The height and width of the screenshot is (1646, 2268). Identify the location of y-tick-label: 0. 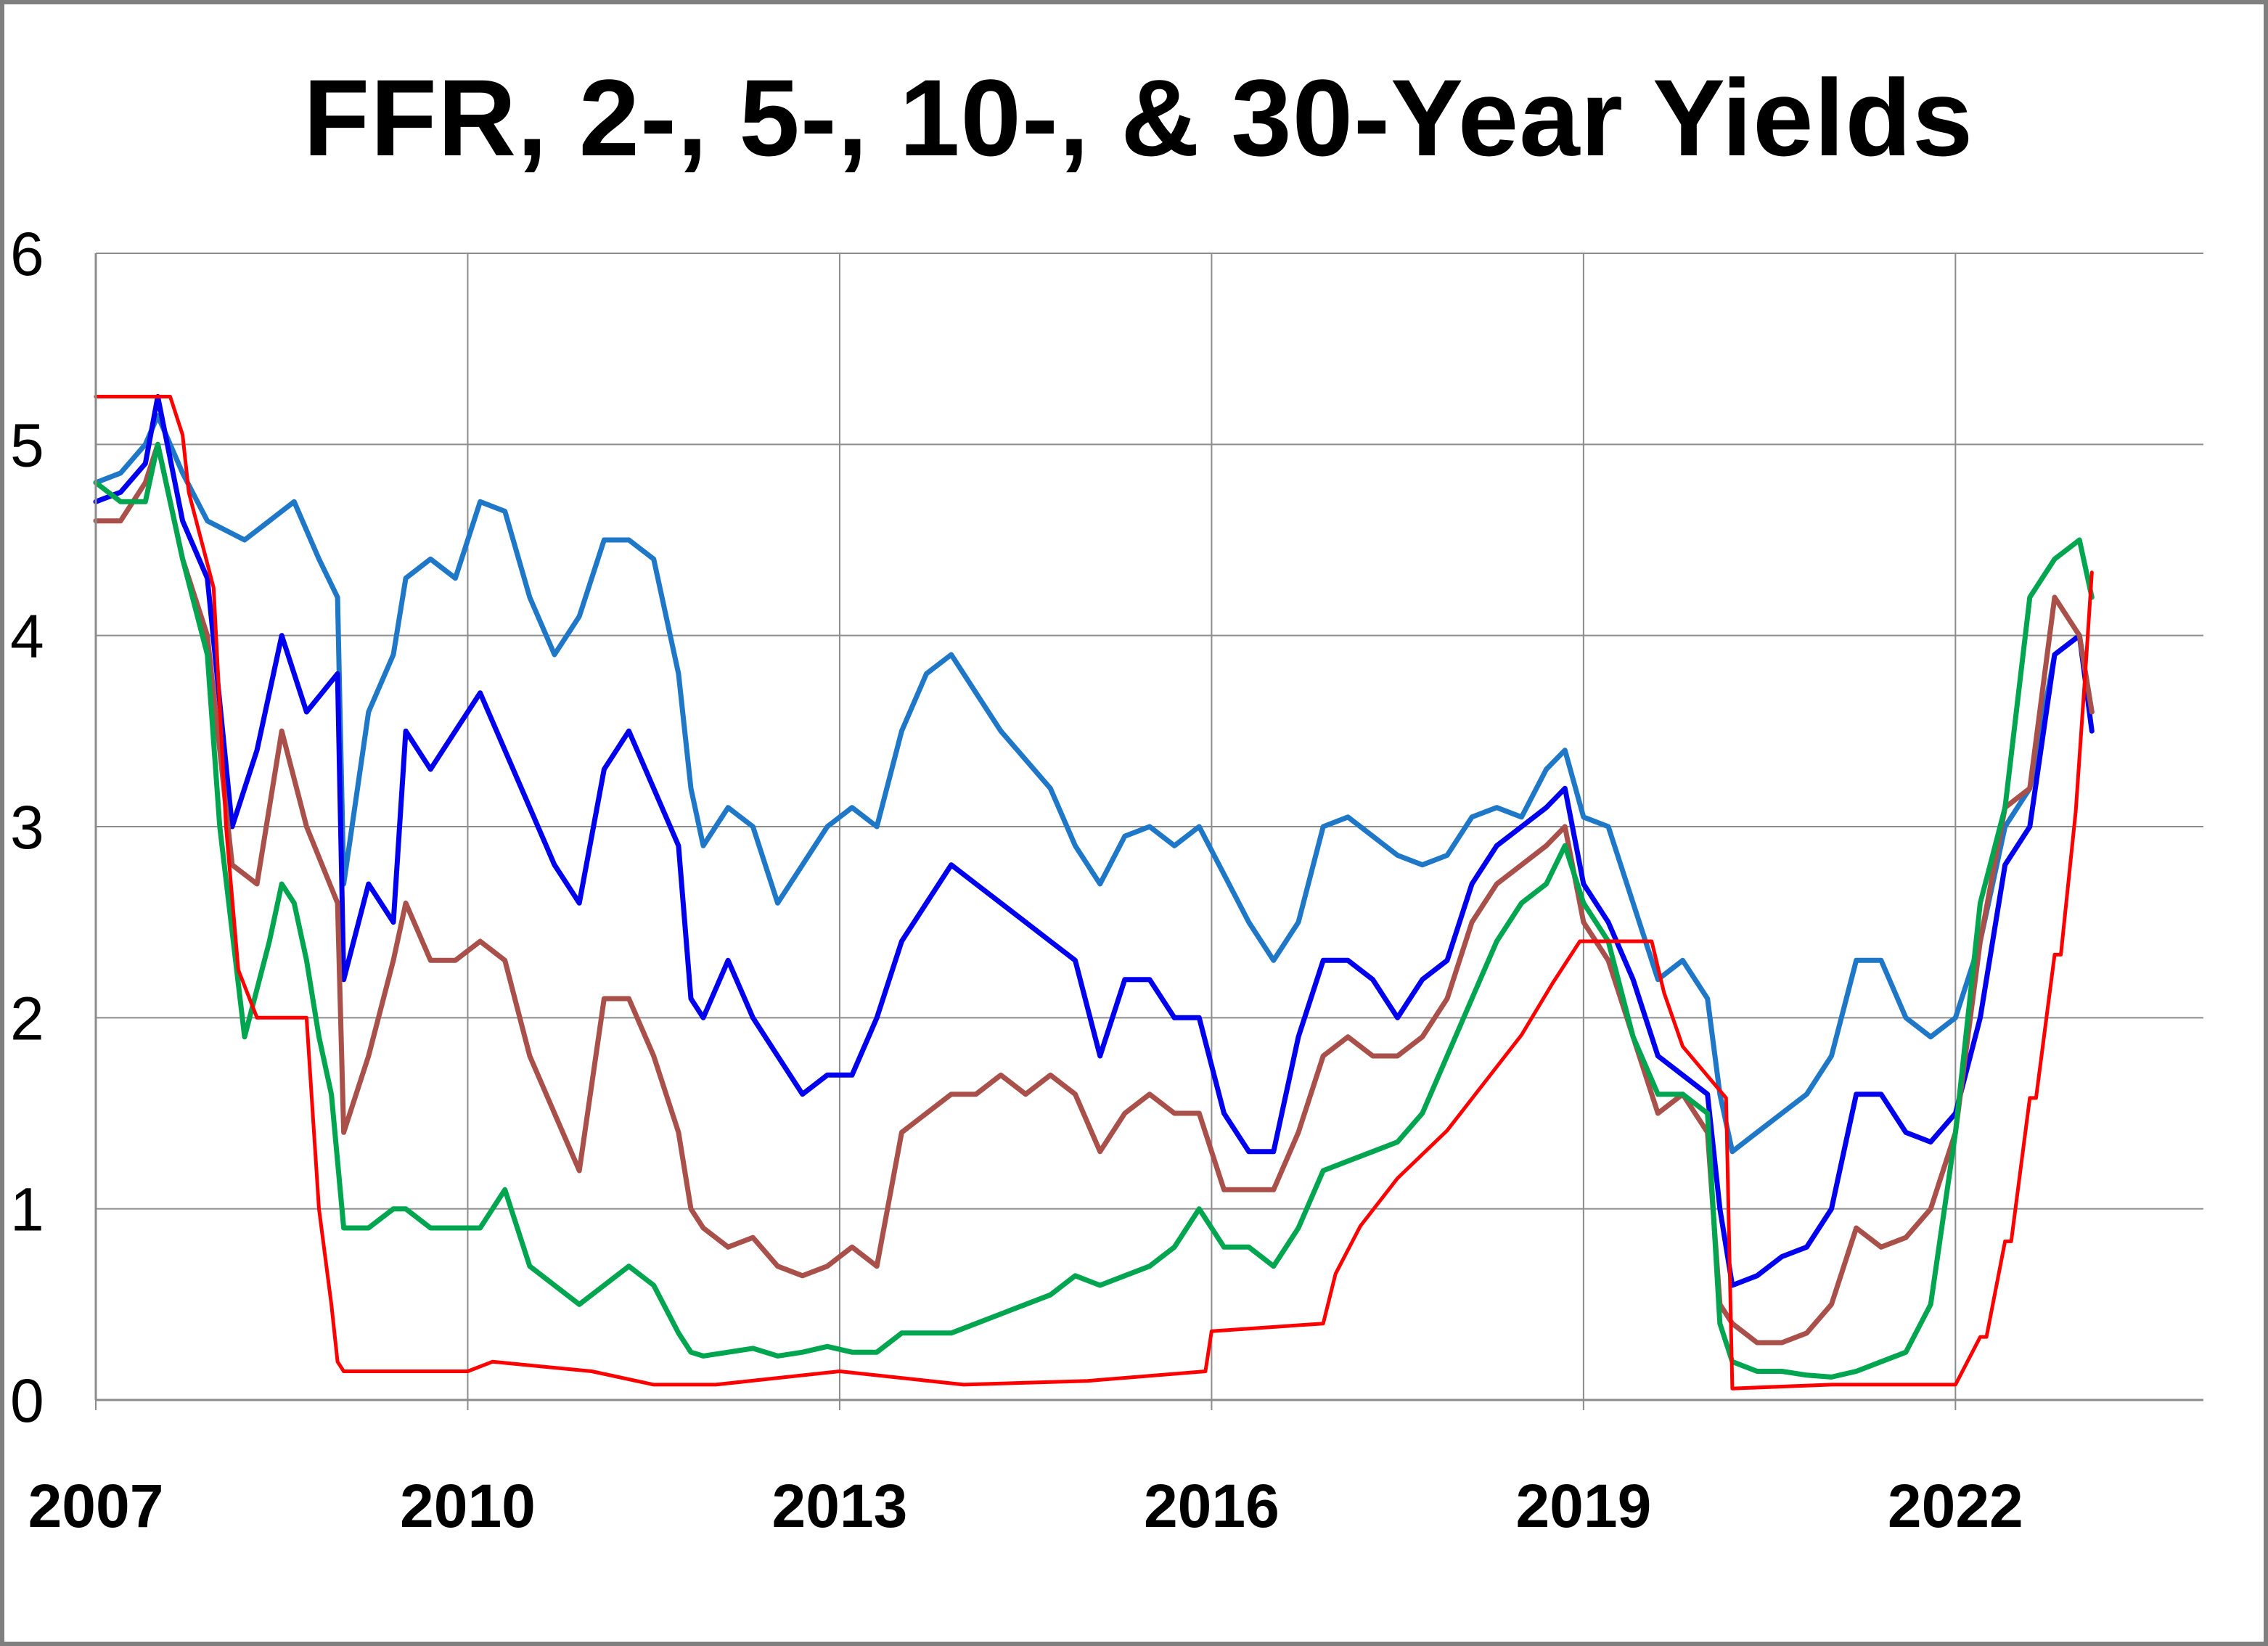
(27, 1401).